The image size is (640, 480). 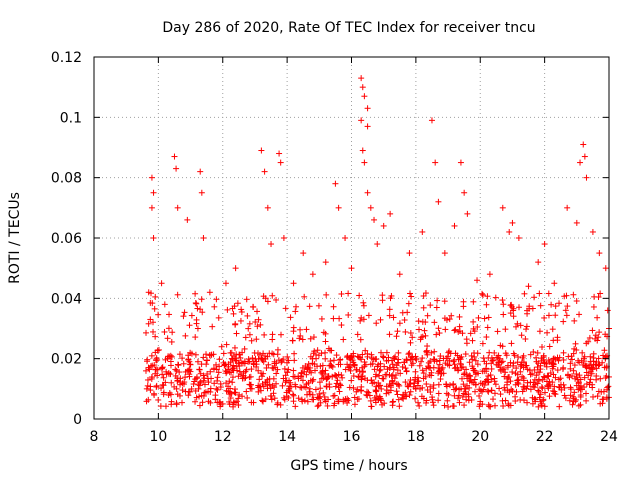 I want to click on x-tick-label: 22, so click(x=545, y=437).